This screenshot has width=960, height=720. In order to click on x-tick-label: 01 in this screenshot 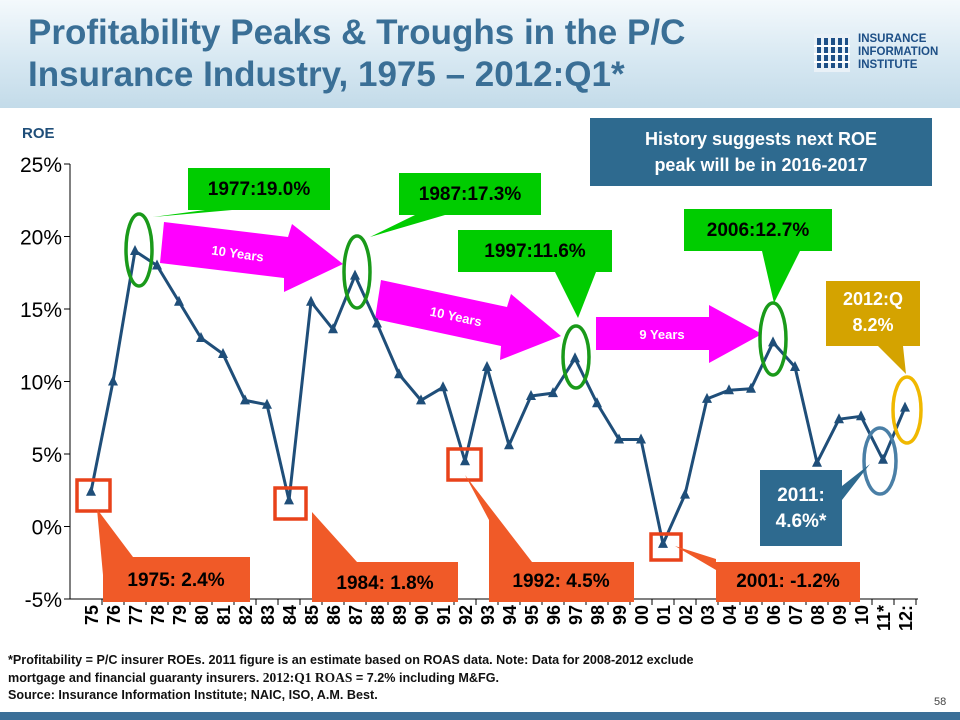, I will do `click(664, 615)`.